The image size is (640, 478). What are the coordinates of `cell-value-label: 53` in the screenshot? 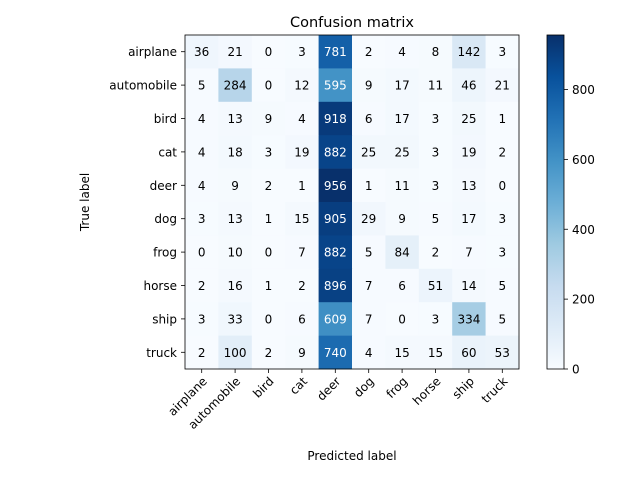 It's located at (502, 353).